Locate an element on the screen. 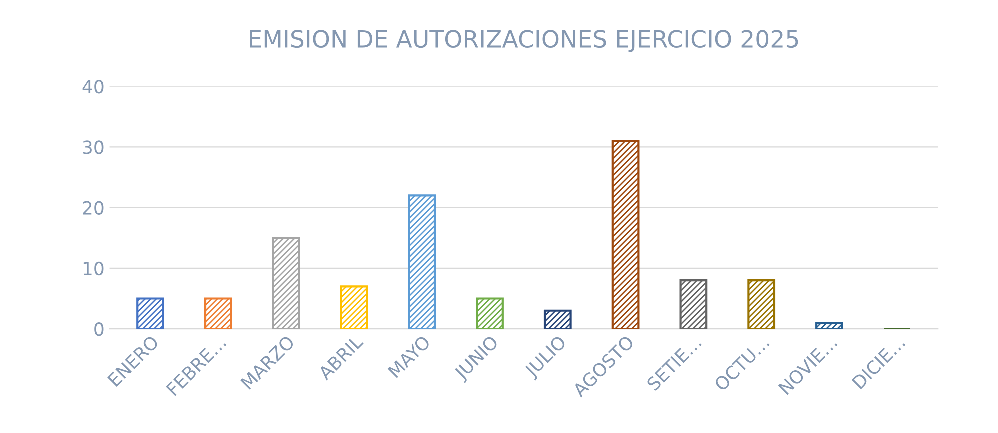  y-tick-label: 20 is located at coordinates (93, 208).